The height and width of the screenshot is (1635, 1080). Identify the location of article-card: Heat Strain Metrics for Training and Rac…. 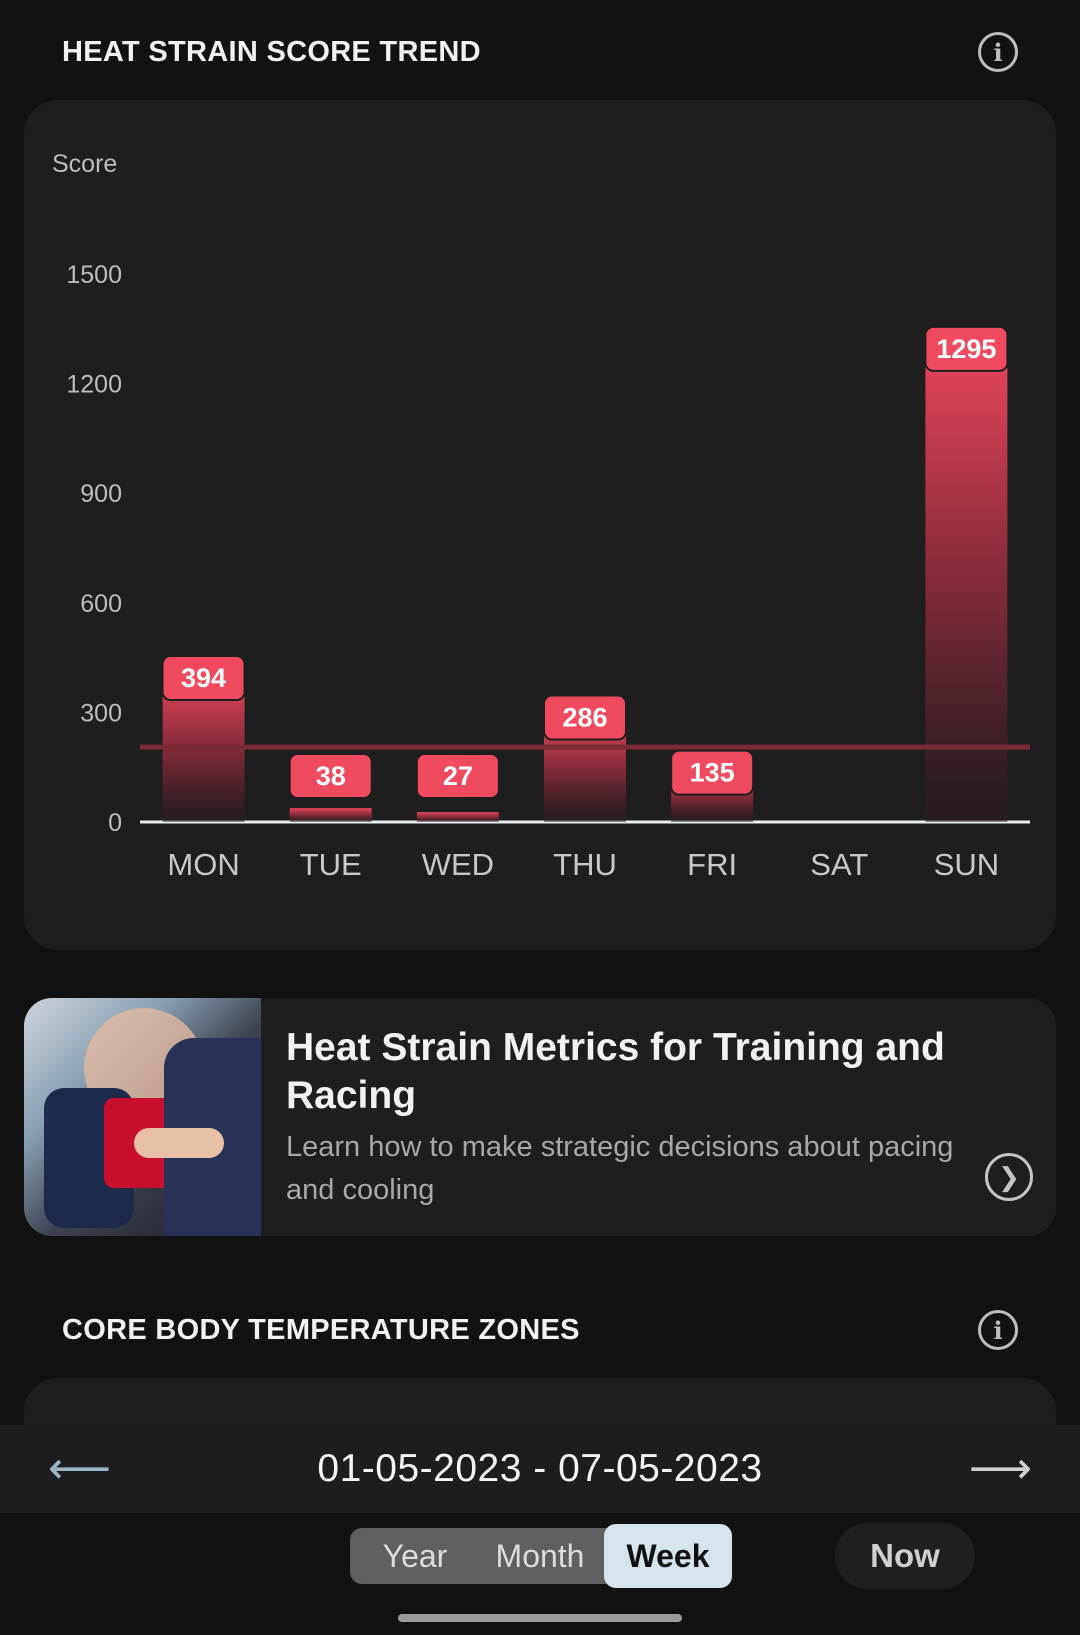
(540, 1117).